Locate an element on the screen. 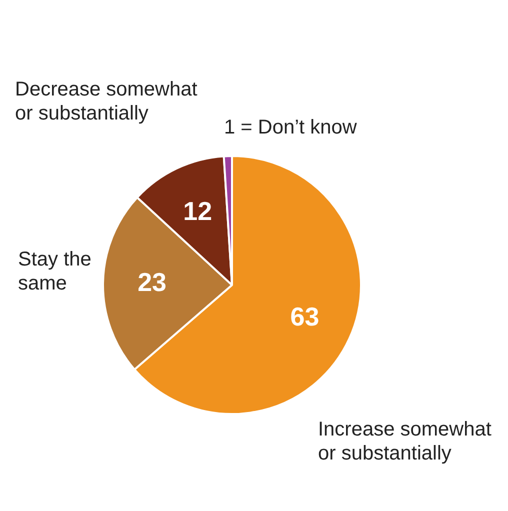  data-label: 12 is located at coordinates (197, 211).